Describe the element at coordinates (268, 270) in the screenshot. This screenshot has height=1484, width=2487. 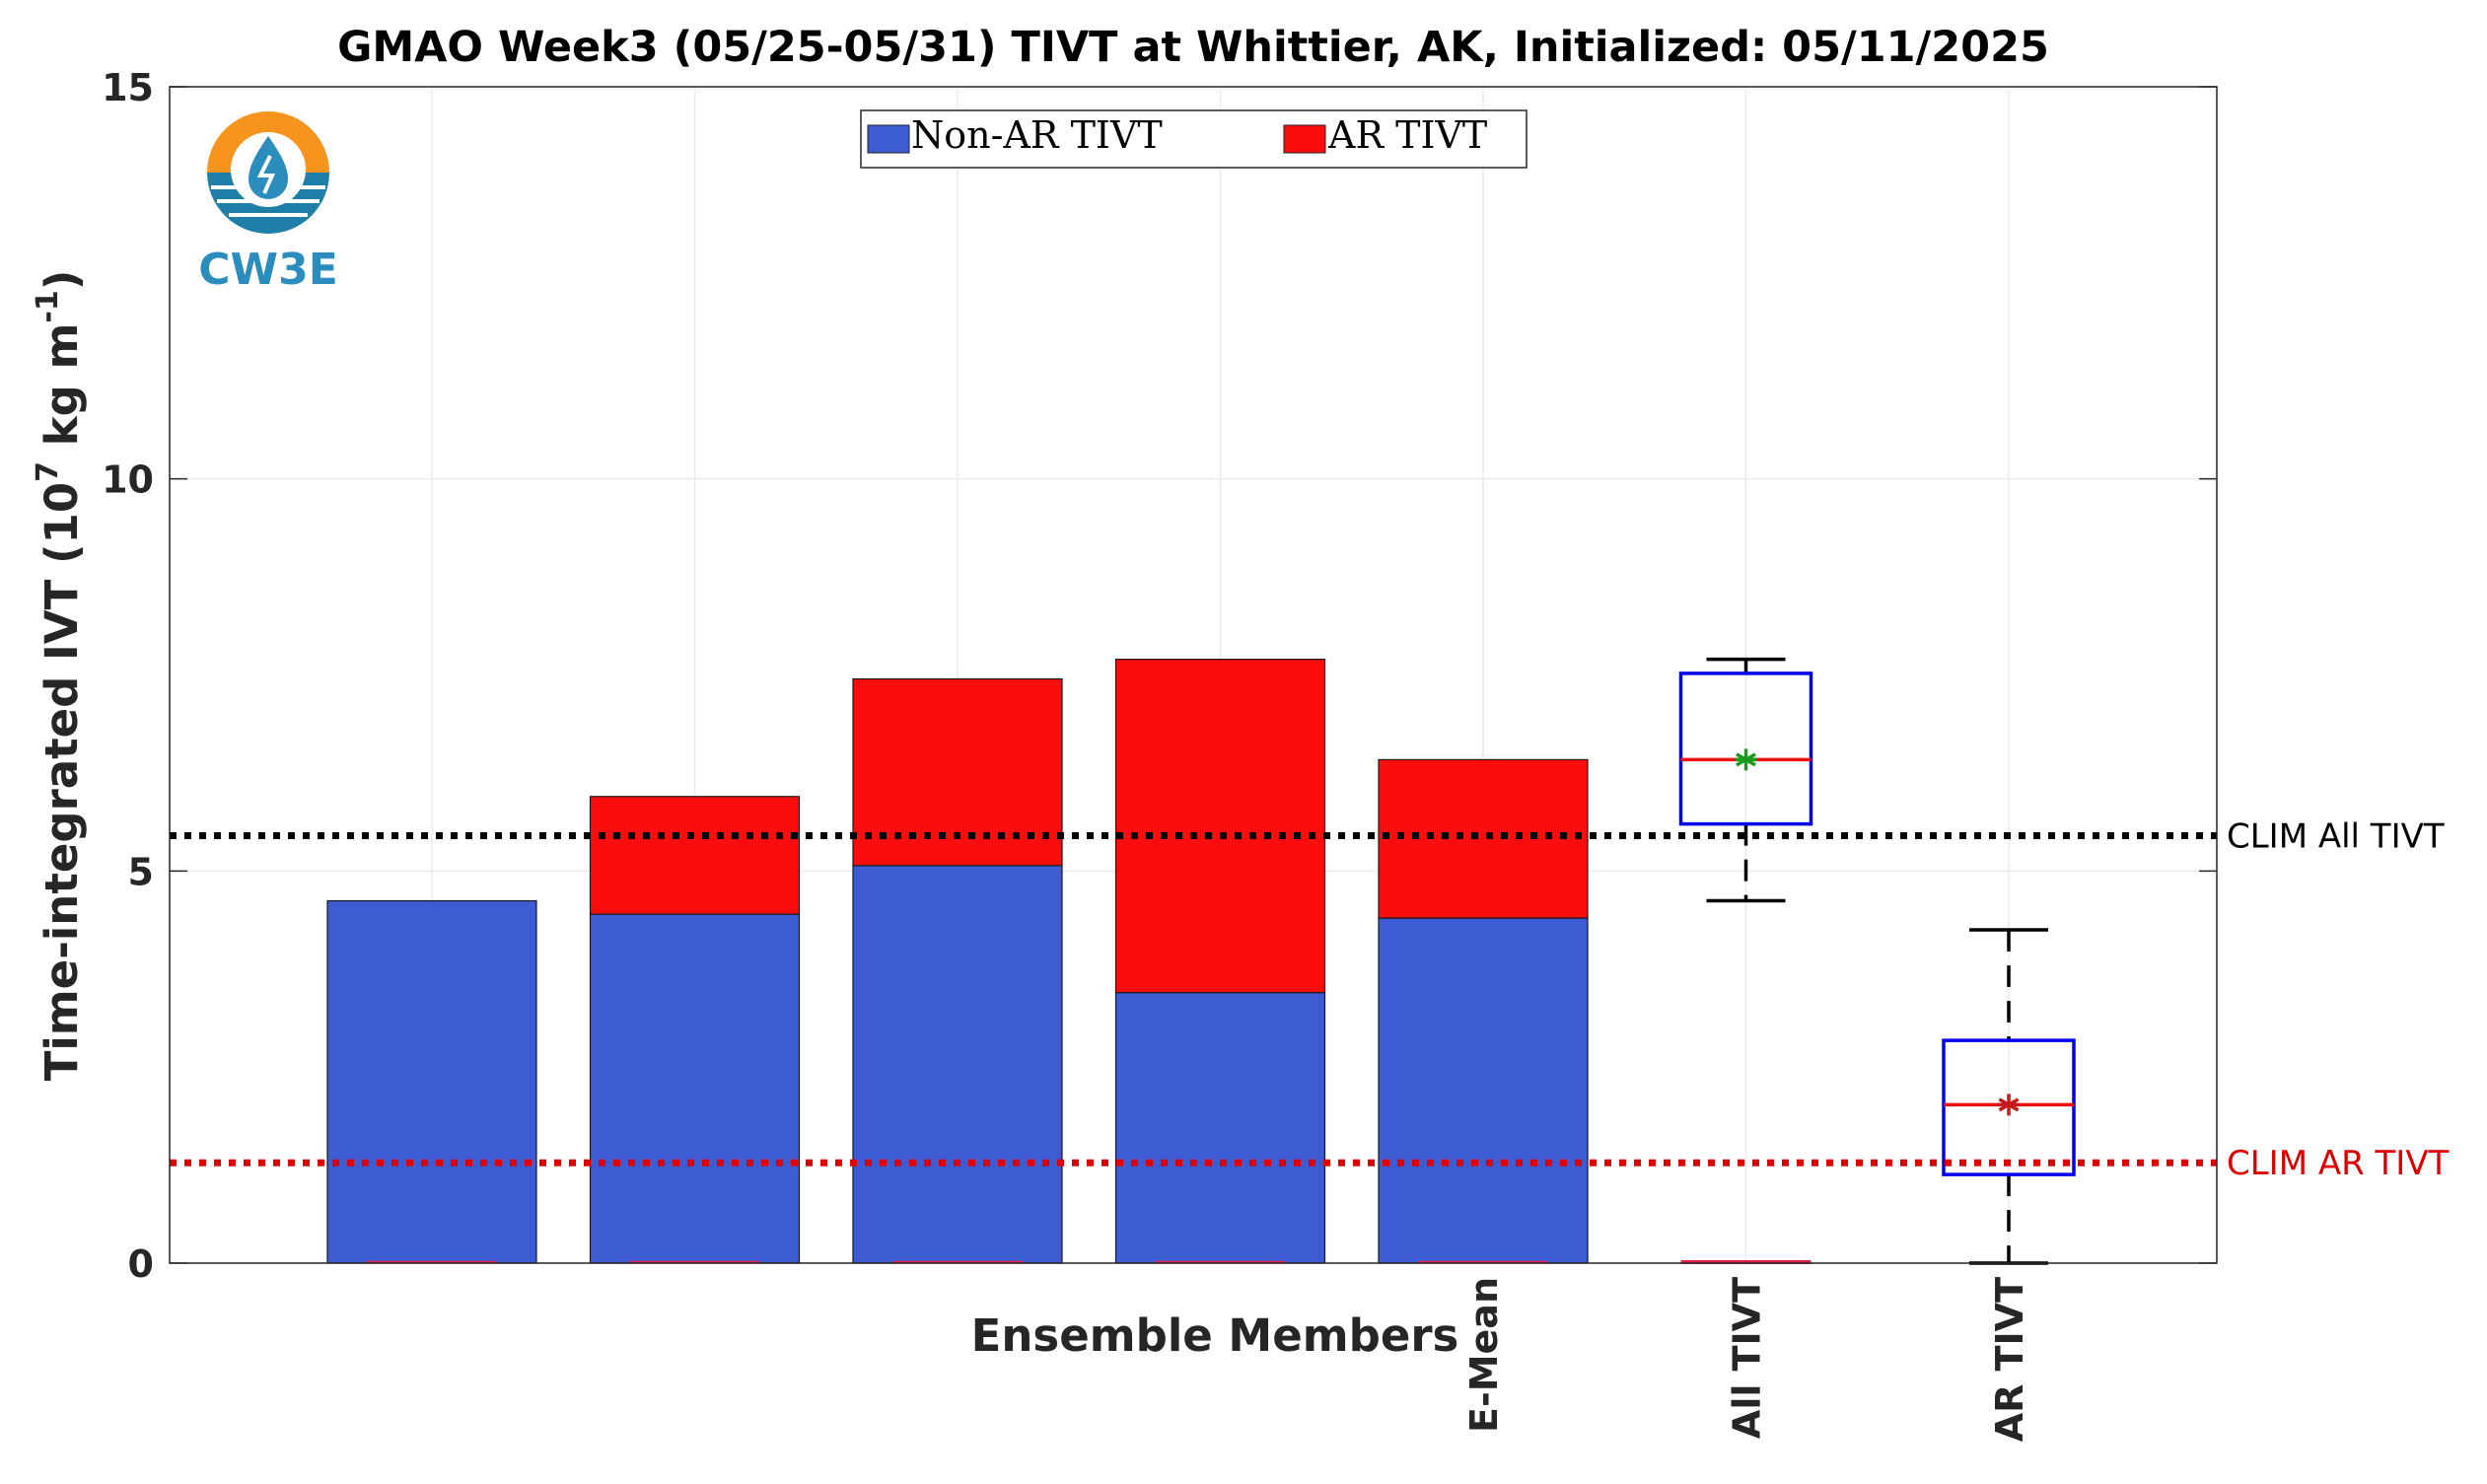
I see `logo-text: CW3E` at that location.